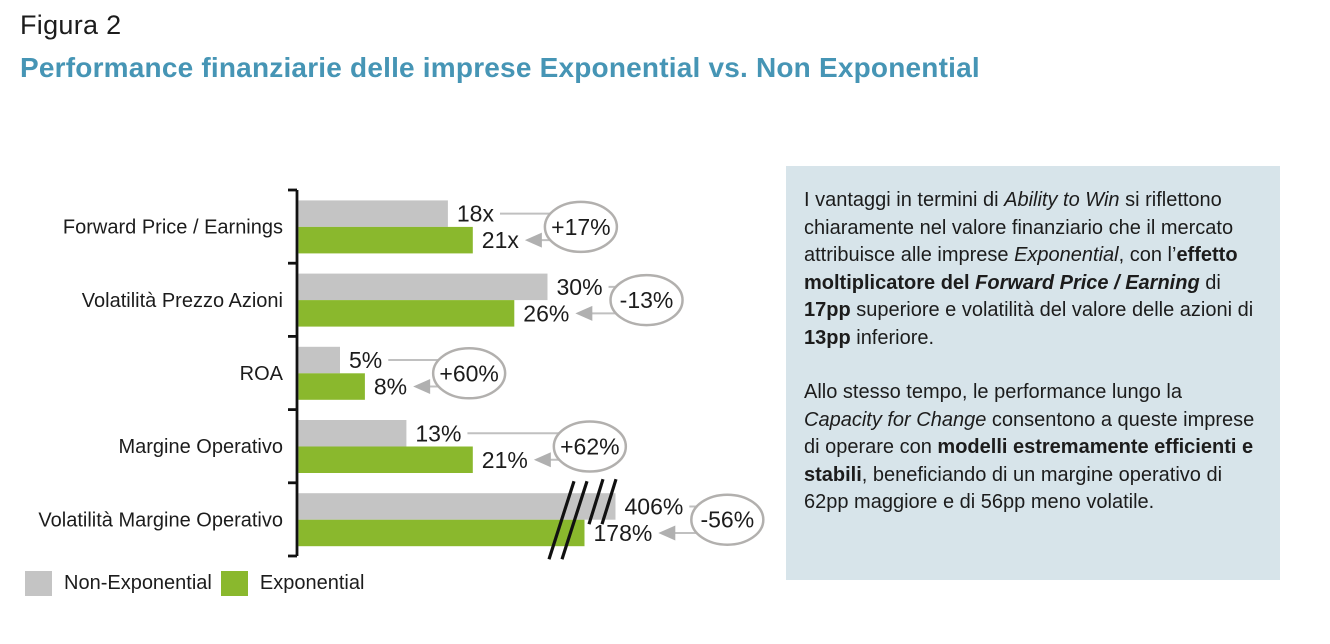 The height and width of the screenshot is (644, 1330). Describe the element at coordinates (904, 200) in the screenshot. I see `panel-text-segment: I vantaggi in termini di` at that location.